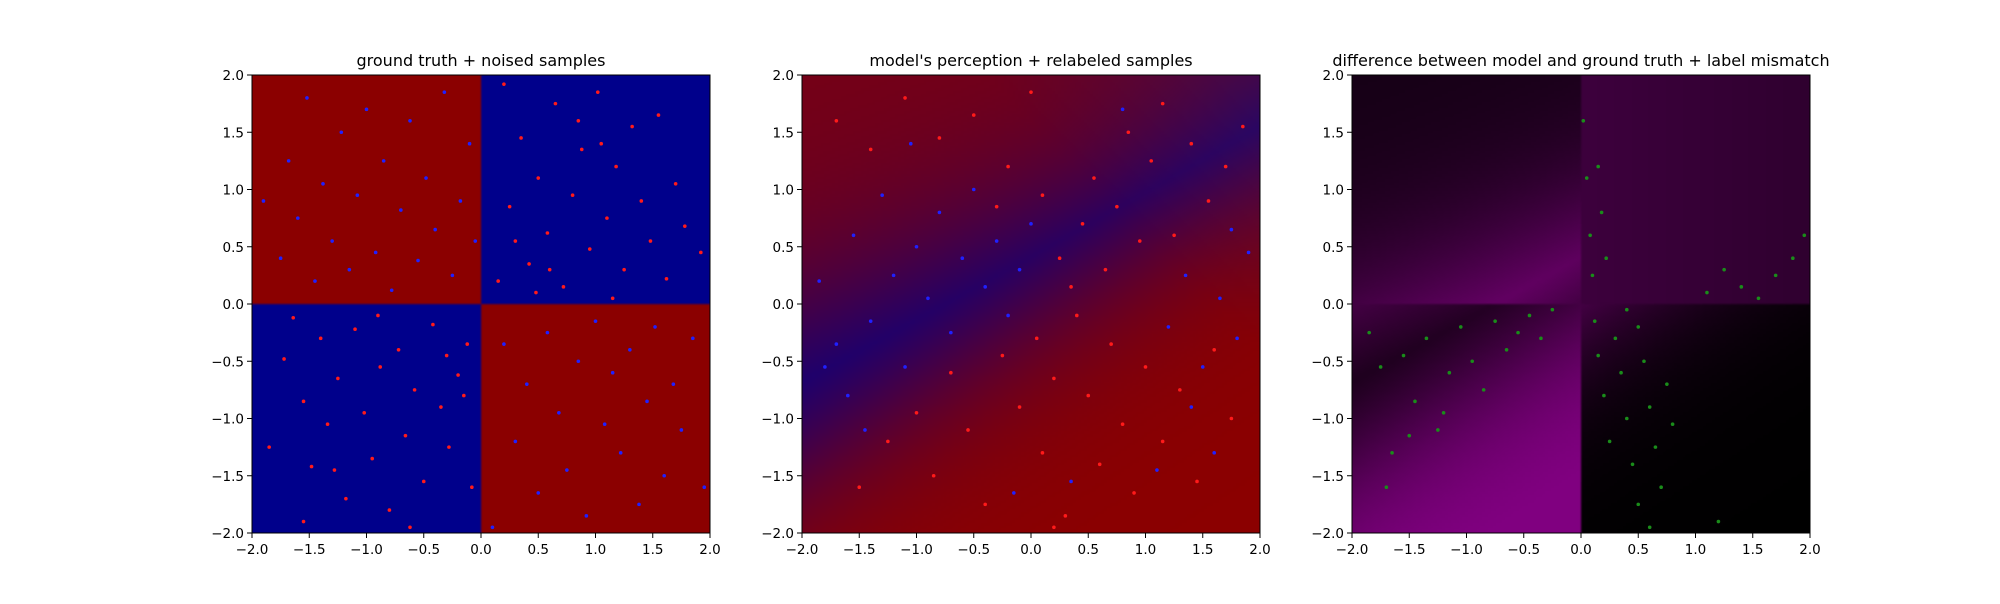 This screenshot has height=604, width=2000. What do you see at coordinates (709, 550) in the screenshot?
I see `x-tick-label: 2.0` at bounding box center [709, 550].